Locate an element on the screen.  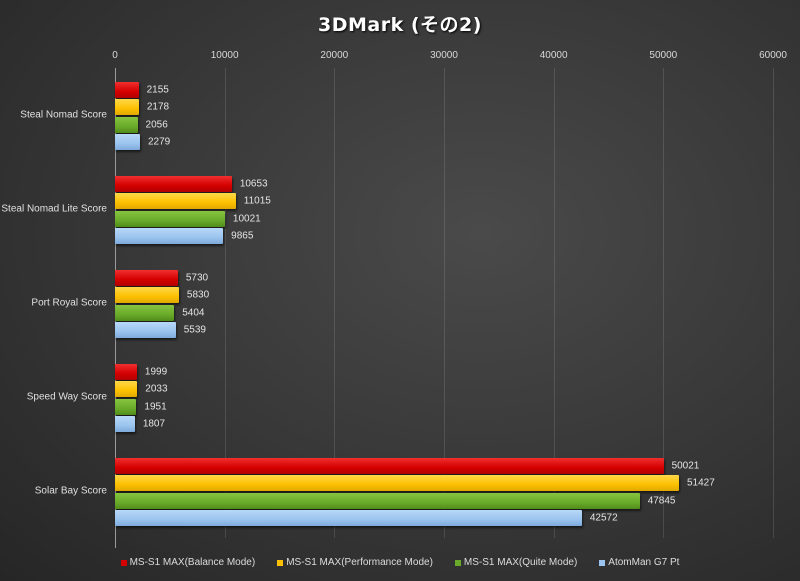
legend-item: AtomMan G7 Pt is located at coordinates (639, 562).